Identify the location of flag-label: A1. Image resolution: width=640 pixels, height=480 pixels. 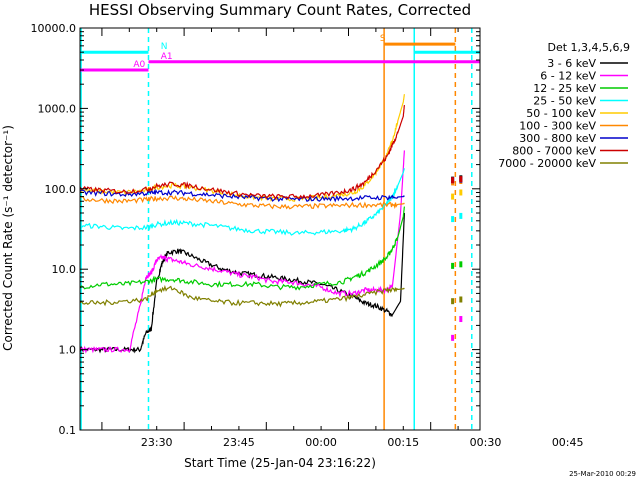
(167, 57).